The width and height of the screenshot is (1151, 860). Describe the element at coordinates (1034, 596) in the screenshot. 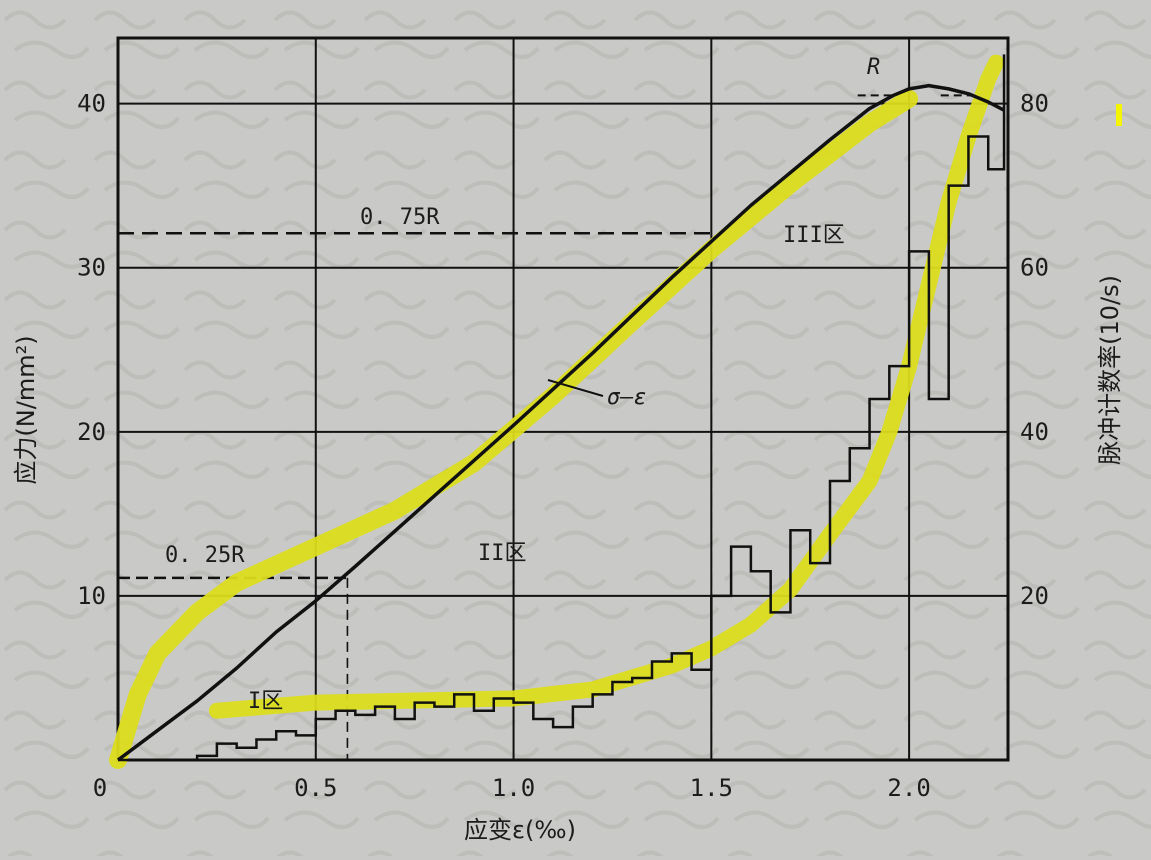

I see `y2-tick-label: 20` at that location.